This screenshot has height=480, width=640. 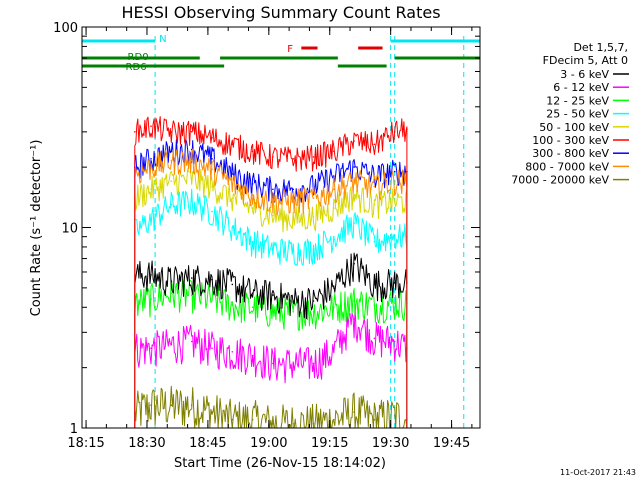 What do you see at coordinates (36, 228) in the screenshot?
I see `y-axis-label: Count Rate (s⁻¹ detector⁻¹)` at bounding box center [36, 228].